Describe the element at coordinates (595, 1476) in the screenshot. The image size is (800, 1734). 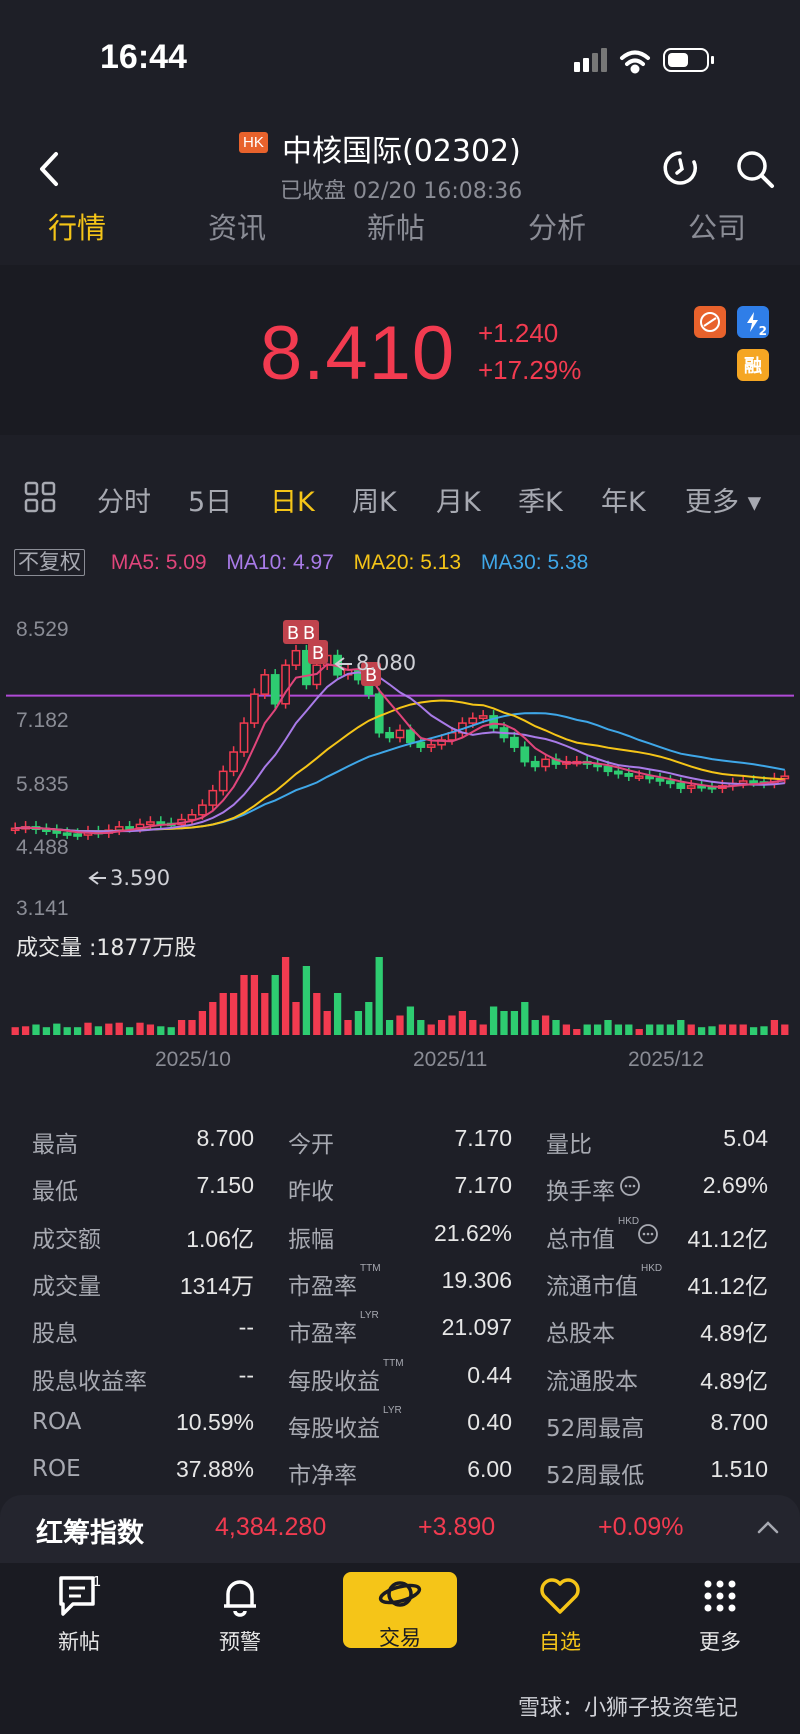
I see `stat-label: 52周最低` at that location.